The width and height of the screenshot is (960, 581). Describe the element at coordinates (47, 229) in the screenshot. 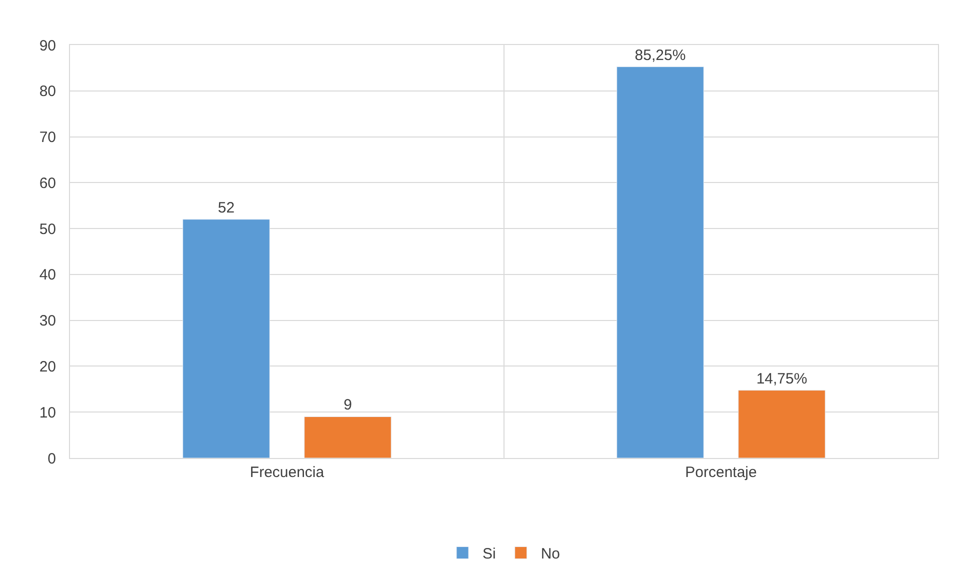

I see `y-tick-label: 50` at that location.